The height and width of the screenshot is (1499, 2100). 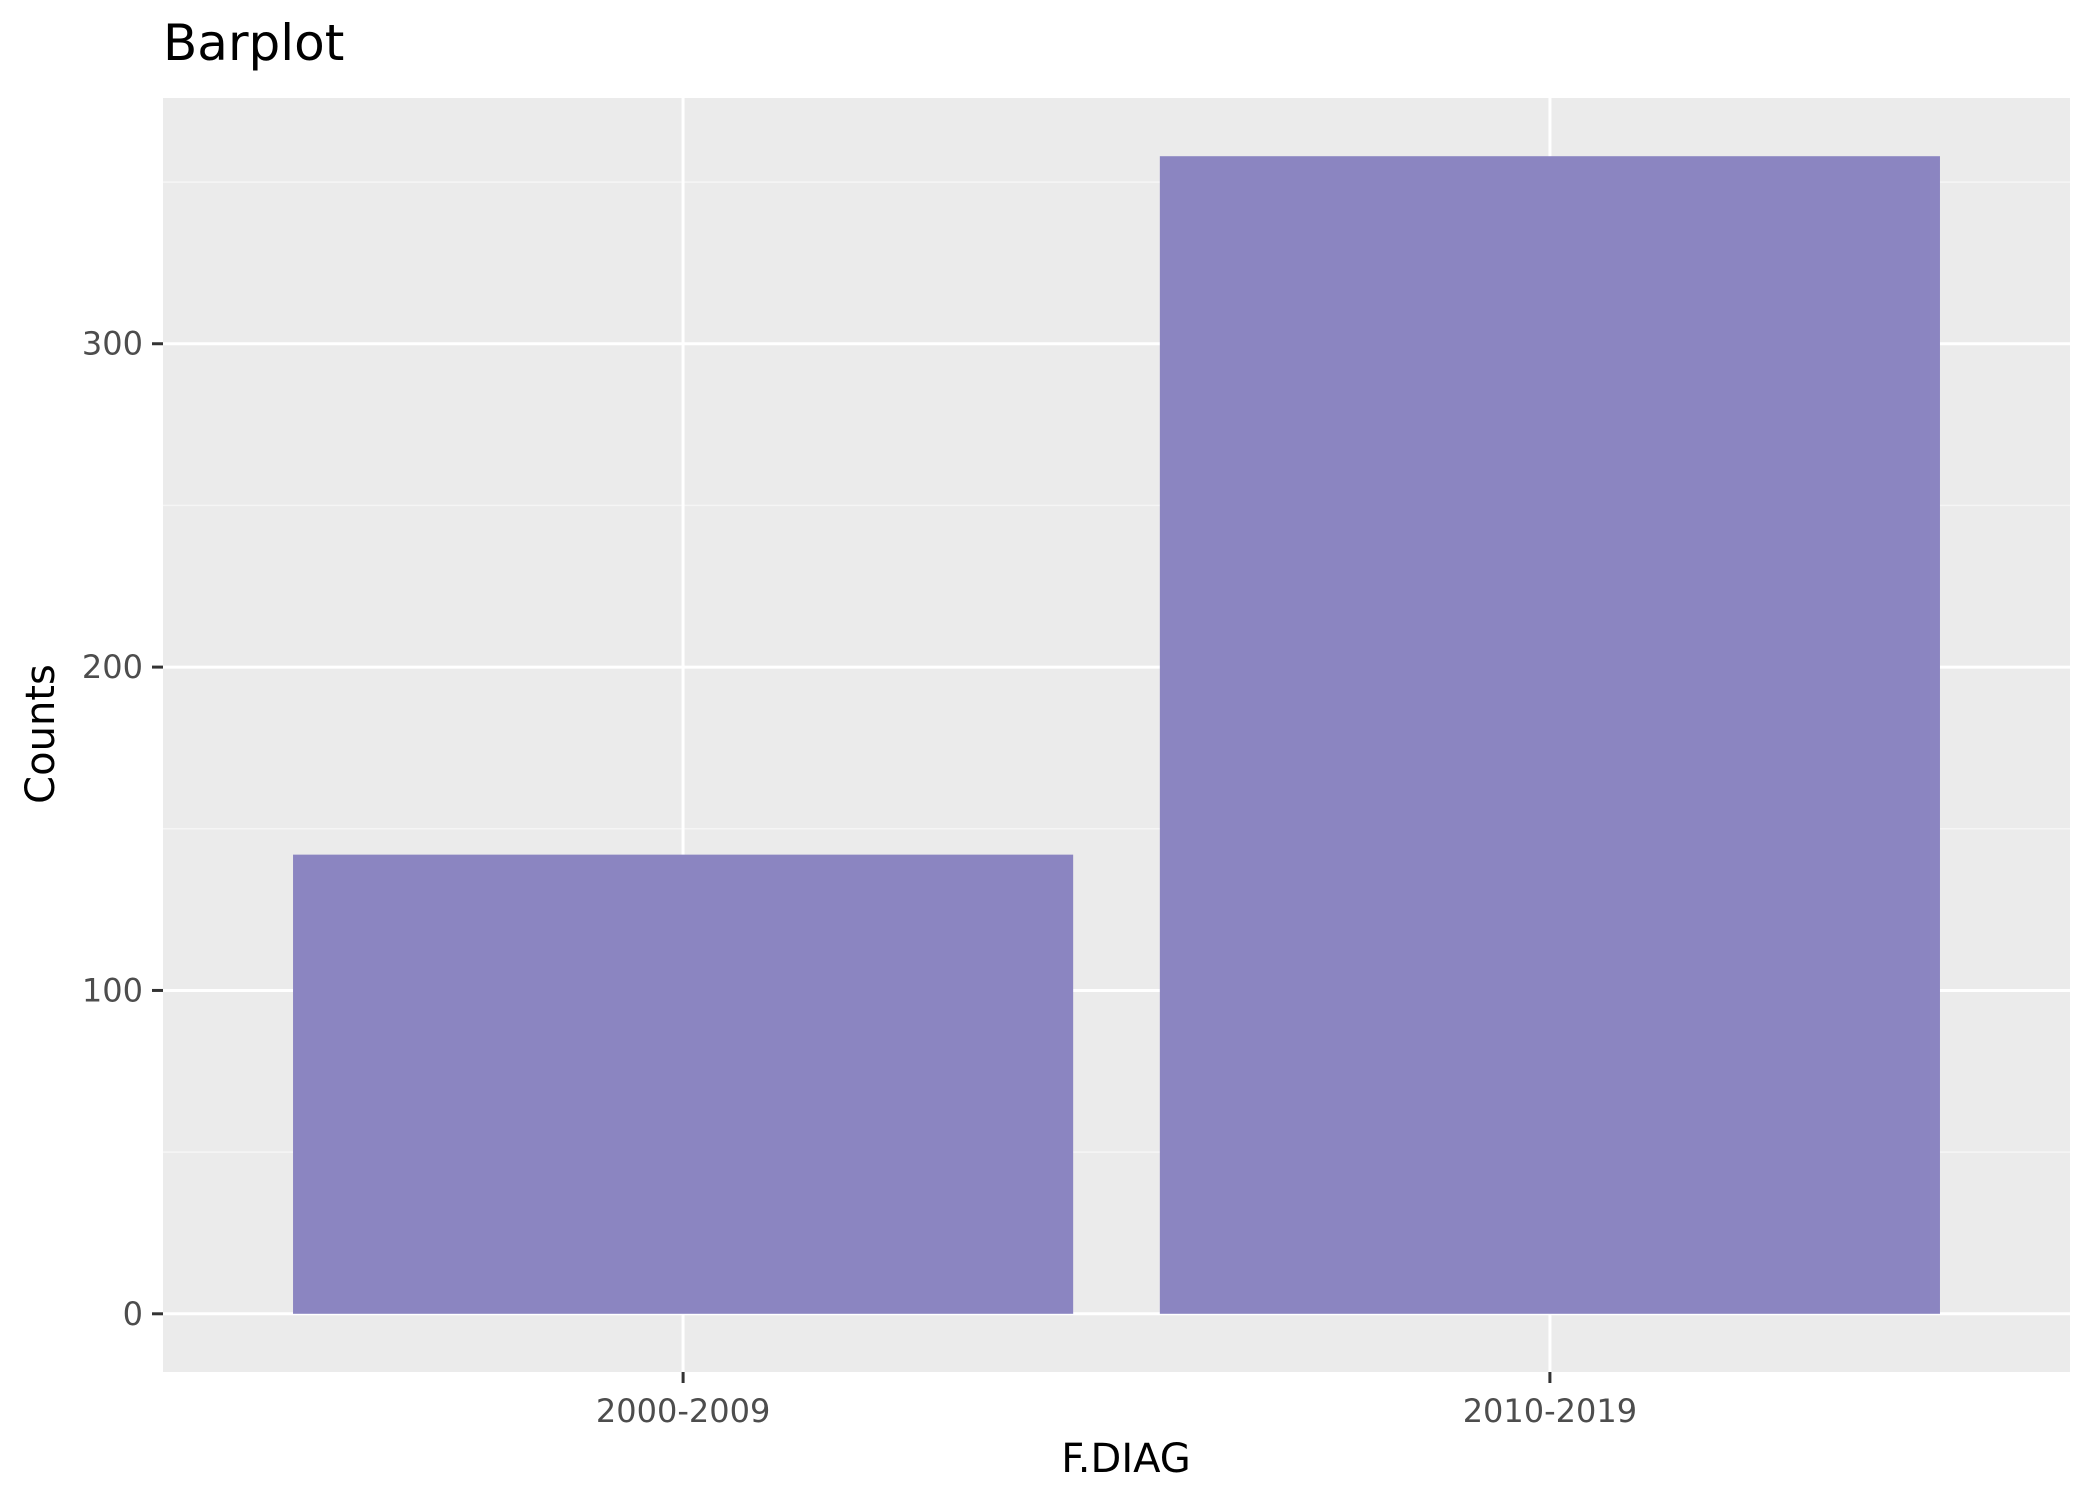 What do you see at coordinates (683, 1084) in the screenshot?
I see `bar-2000-2009` at bounding box center [683, 1084].